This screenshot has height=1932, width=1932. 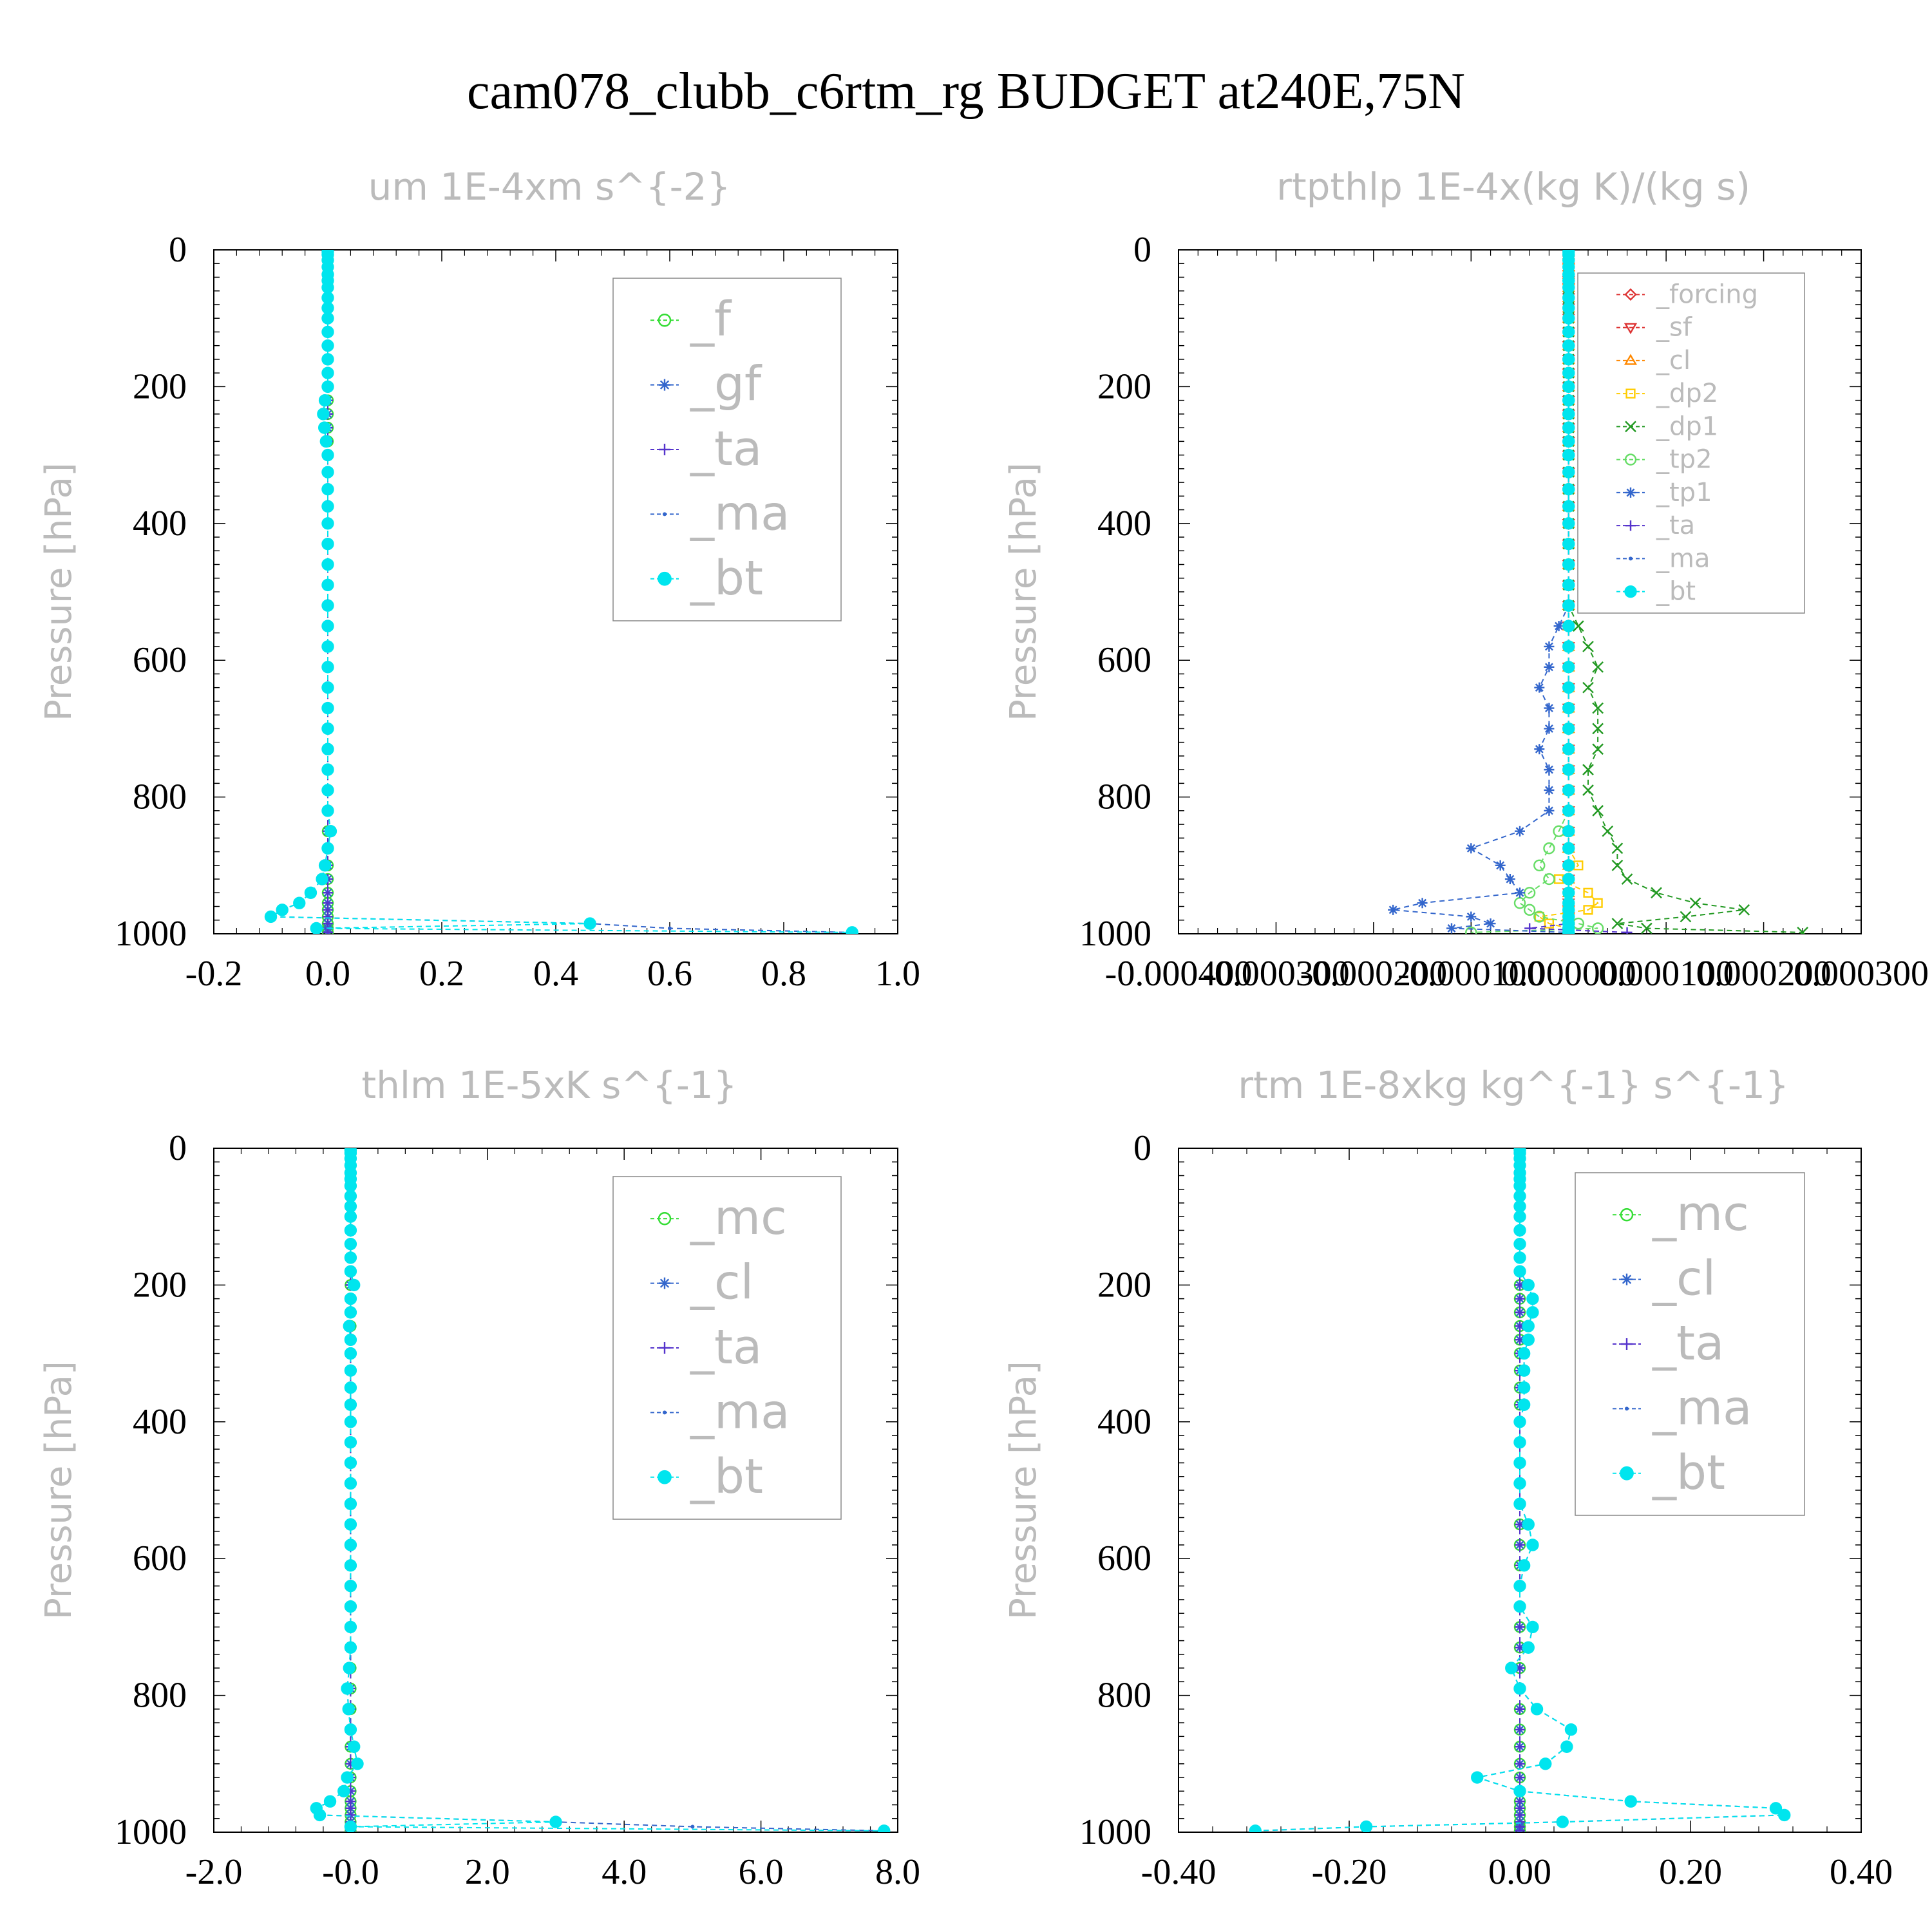 What do you see at coordinates (151, 1832) in the screenshot?
I see `y-tick-label: 1000` at bounding box center [151, 1832].